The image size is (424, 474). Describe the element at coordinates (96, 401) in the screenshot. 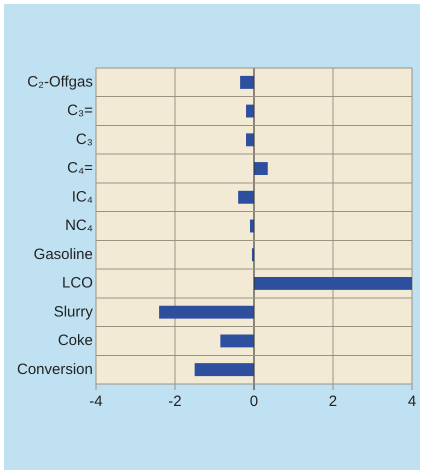

I see `x-tick-label: -4` at that location.